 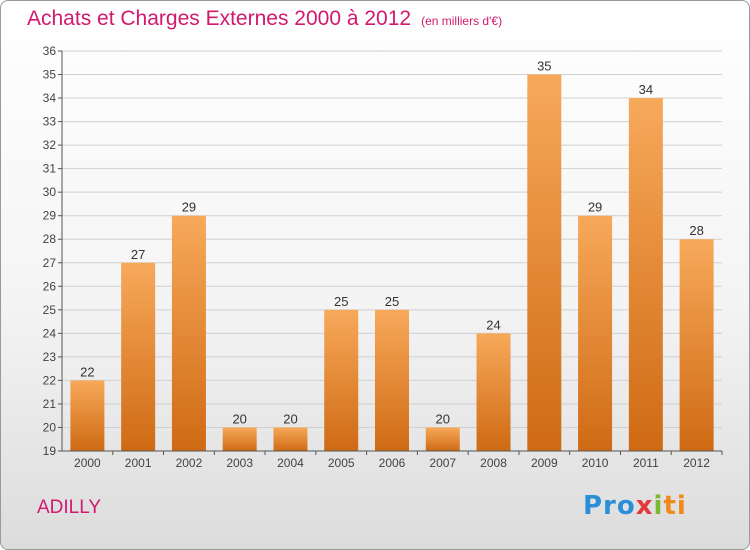 What do you see at coordinates (50, 51) in the screenshot?
I see `y-tick-label: 36` at bounding box center [50, 51].